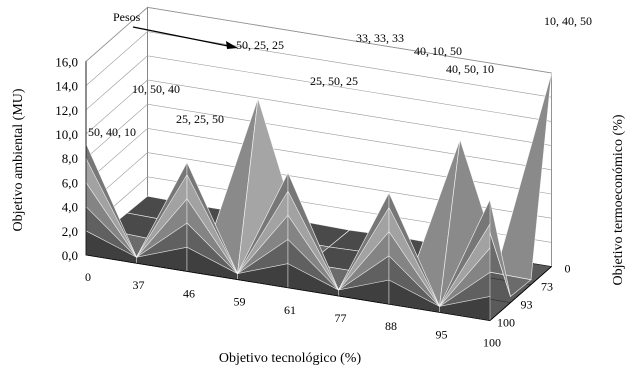 This screenshot has height=371, width=632. I want to click on z-tick-label: 6,0, so click(70, 182).